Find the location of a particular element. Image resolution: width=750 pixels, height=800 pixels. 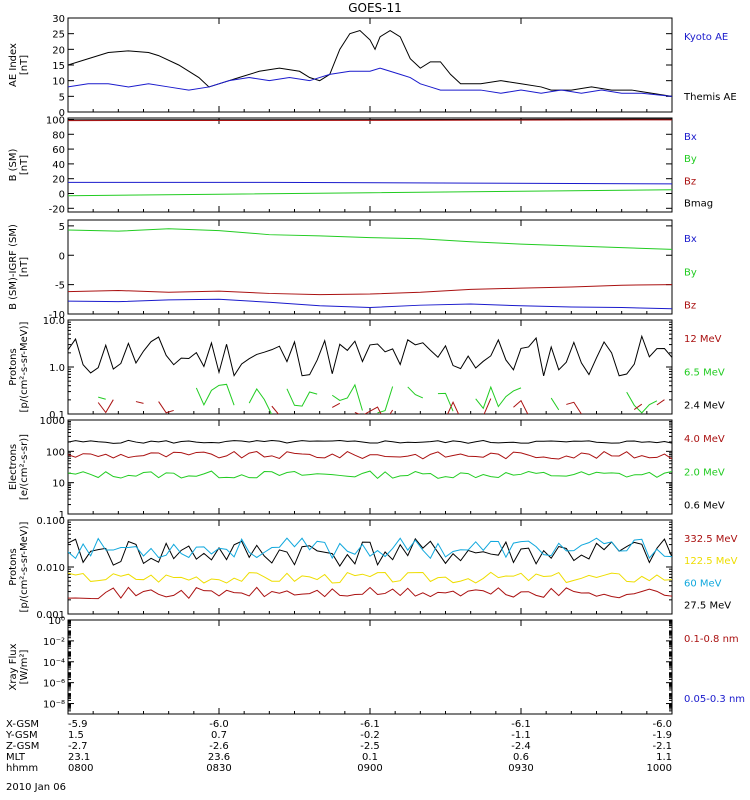

y-tick-label: 100 is located at coordinates (55, 120).